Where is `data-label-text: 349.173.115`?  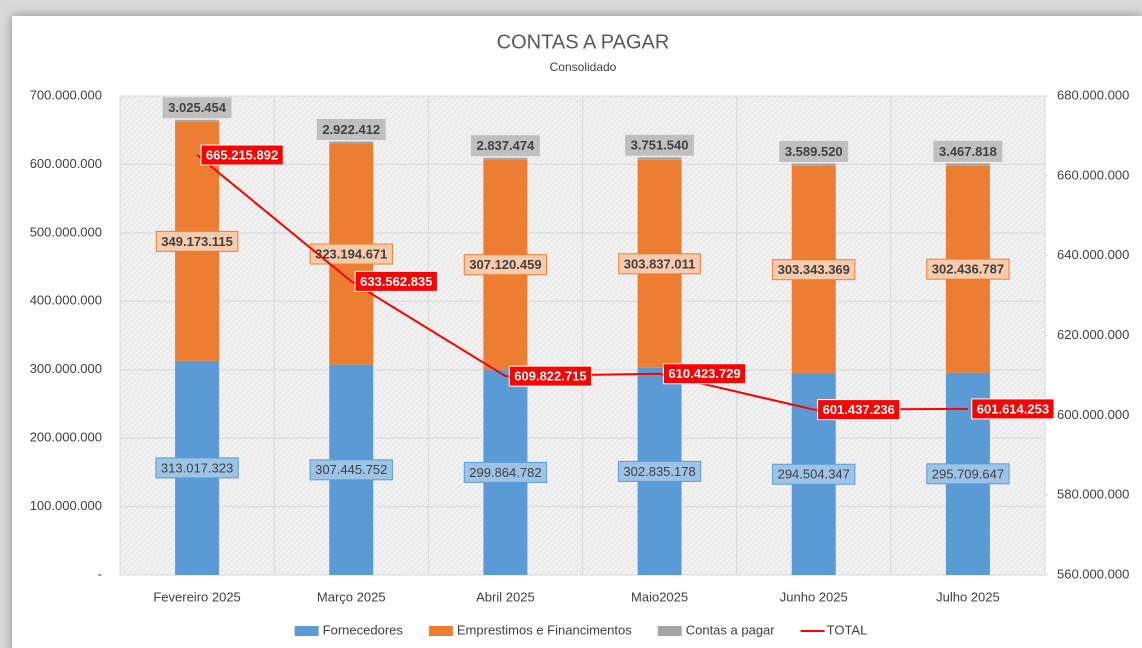
data-label-text: 349.173.115 is located at coordinates (197, 241).